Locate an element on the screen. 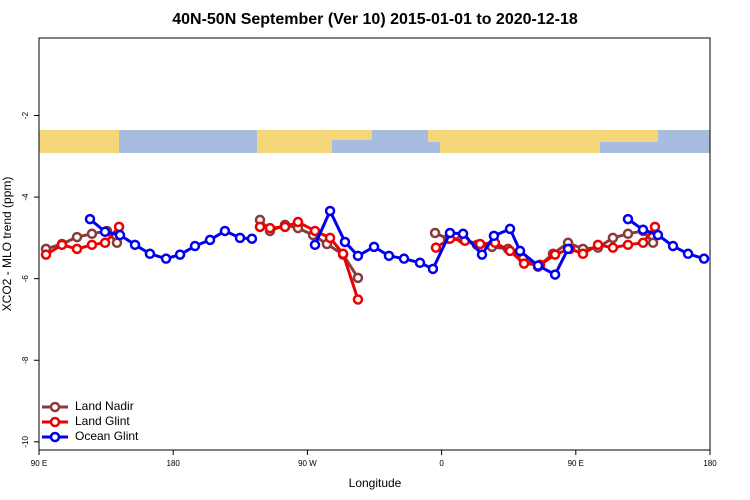 The image size is (750, 500). x-tick-label: 0 is located at coordinates (441, 463).